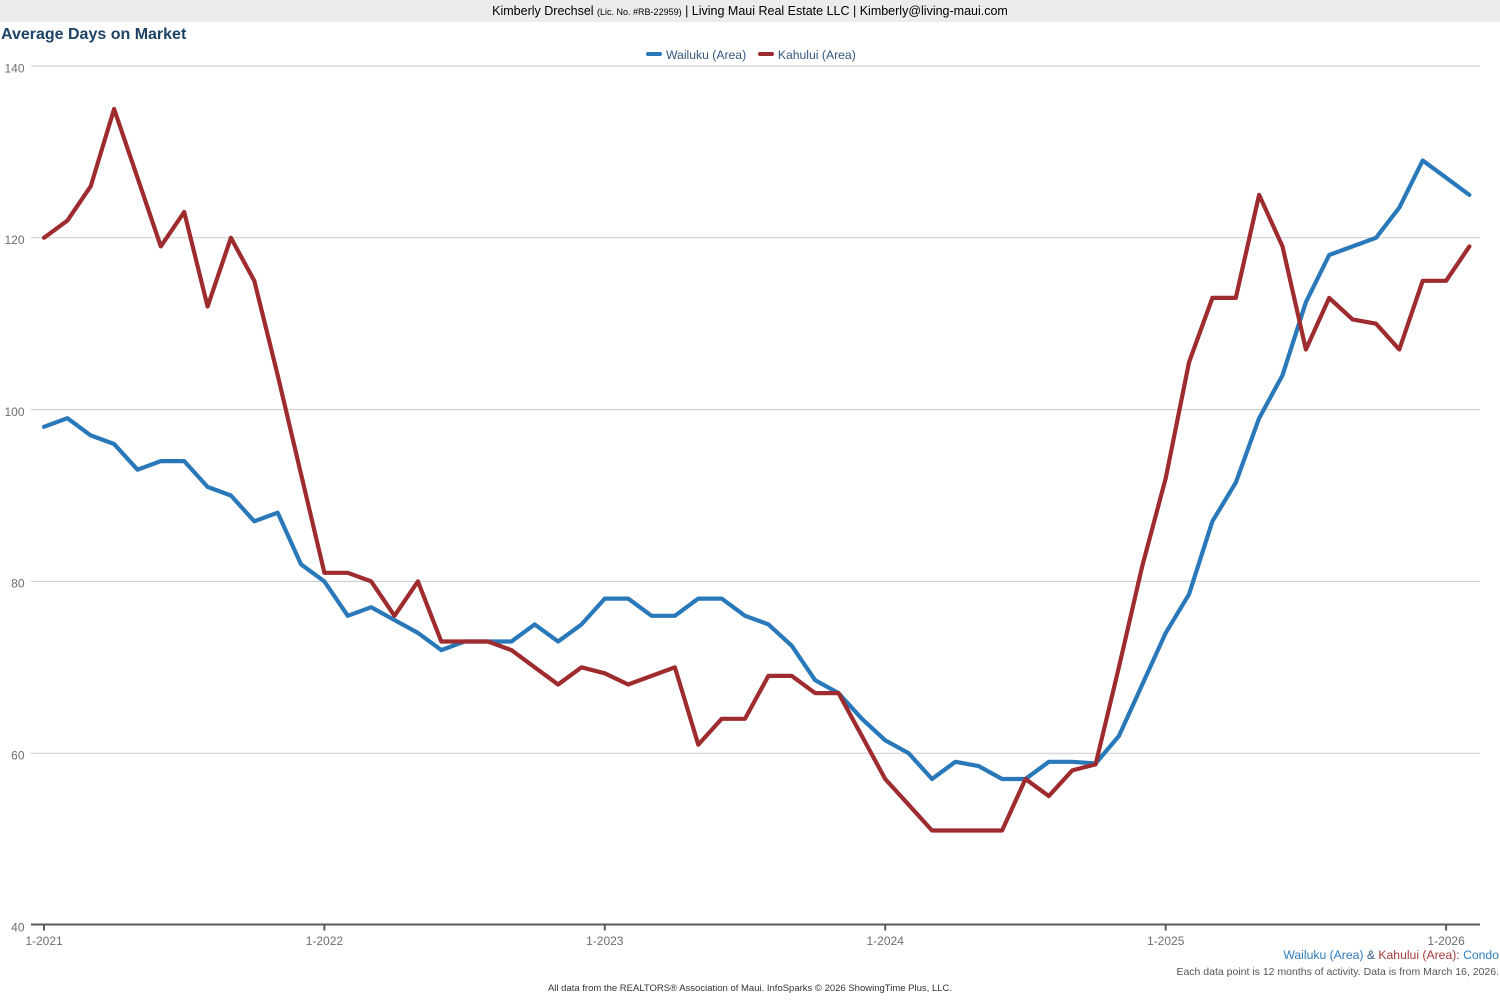 The image size is (1500, 1000). Describe the element at coordinates (14, 412) in the screenshot. I see `svg-text: 100` at that location.